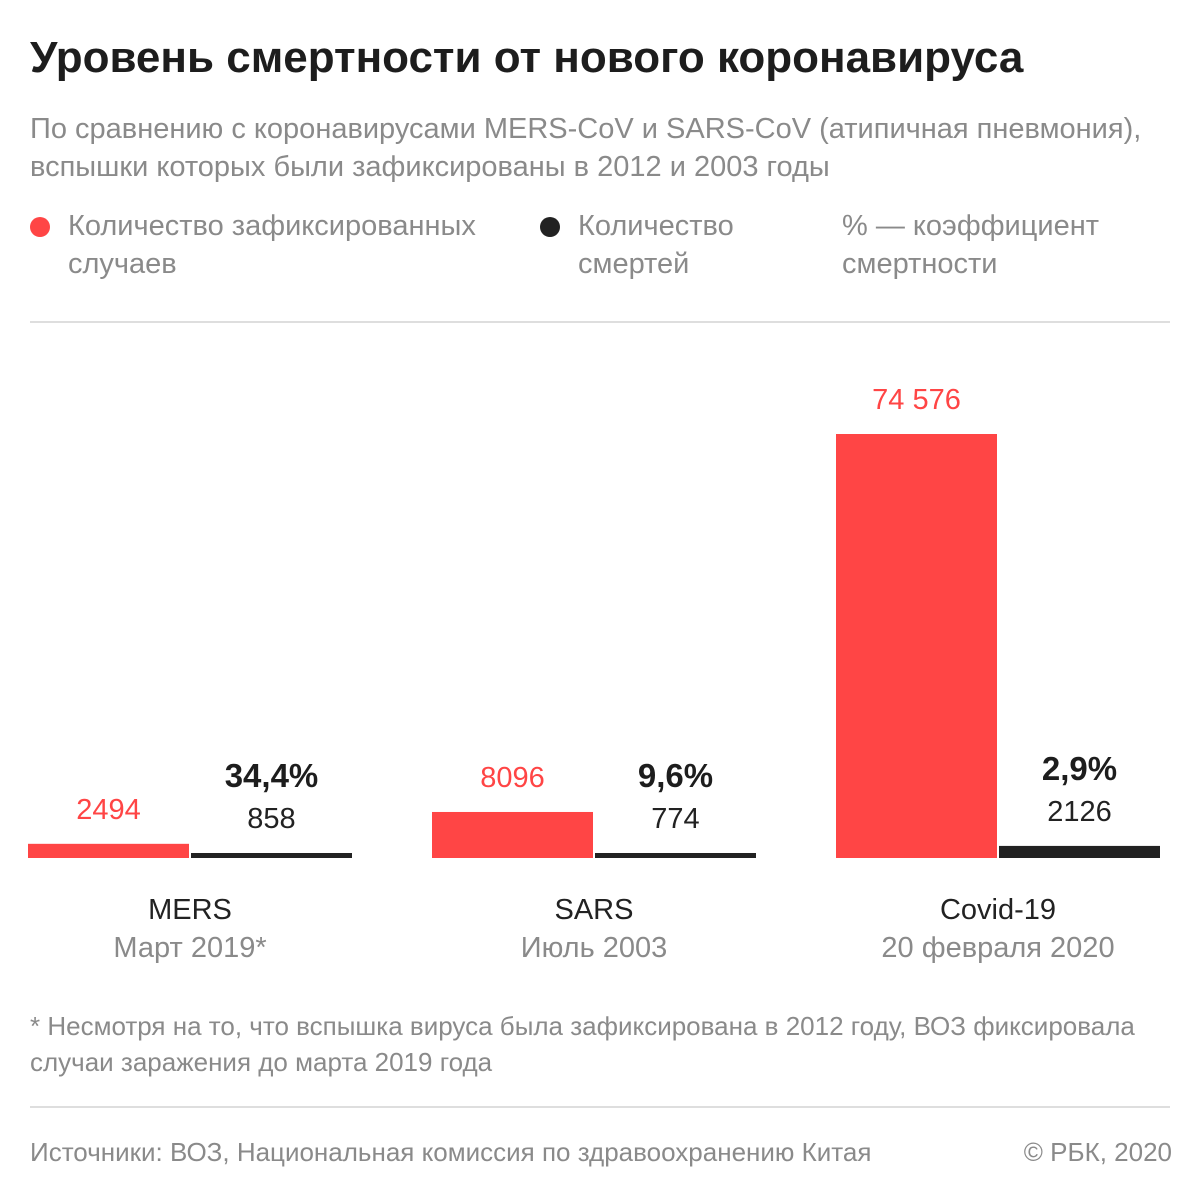  What do you see at coordinates (550, 227) in the screenshot?
I see `black-dot-icon` at bounding box center [550, 227].